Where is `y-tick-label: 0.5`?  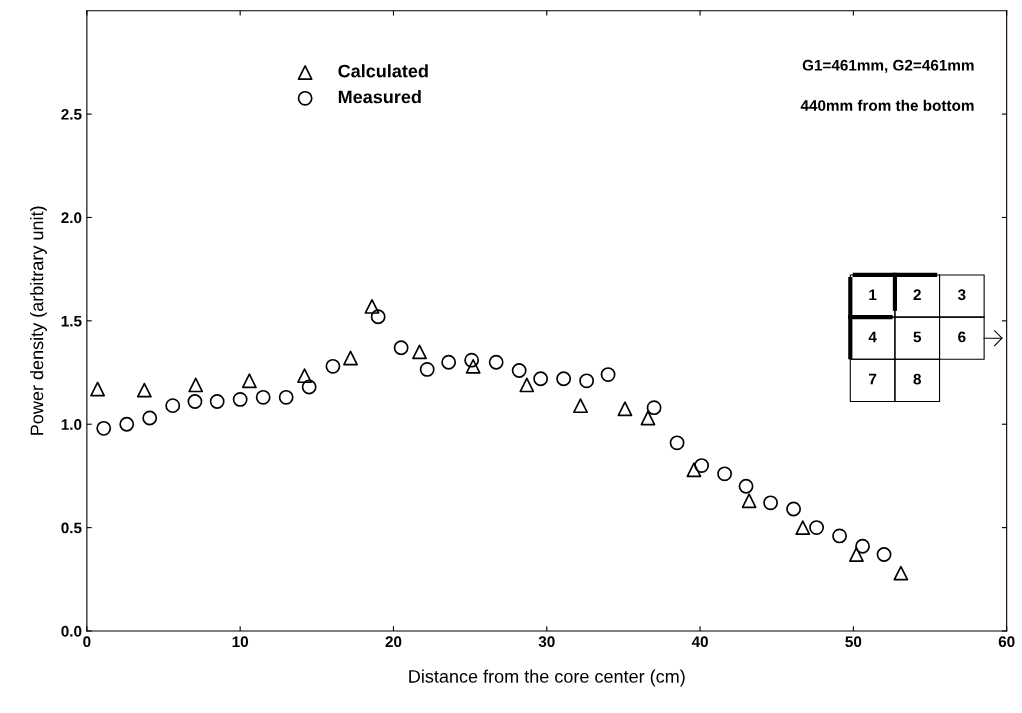 y-tick-label: 0.5 is located at coordinates (71, 528).